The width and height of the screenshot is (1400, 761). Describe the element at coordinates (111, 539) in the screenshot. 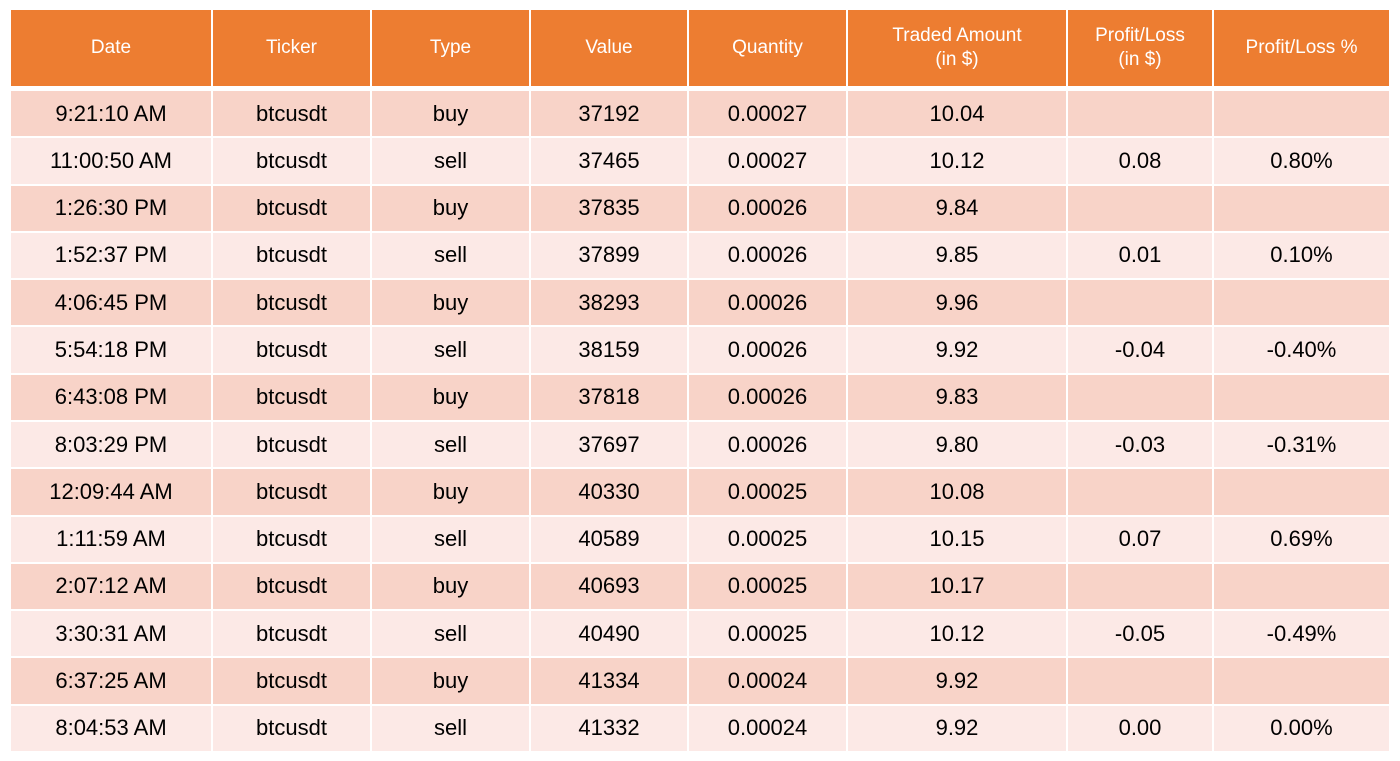

I see `table-cell: 1:11:59 AM` at that location.